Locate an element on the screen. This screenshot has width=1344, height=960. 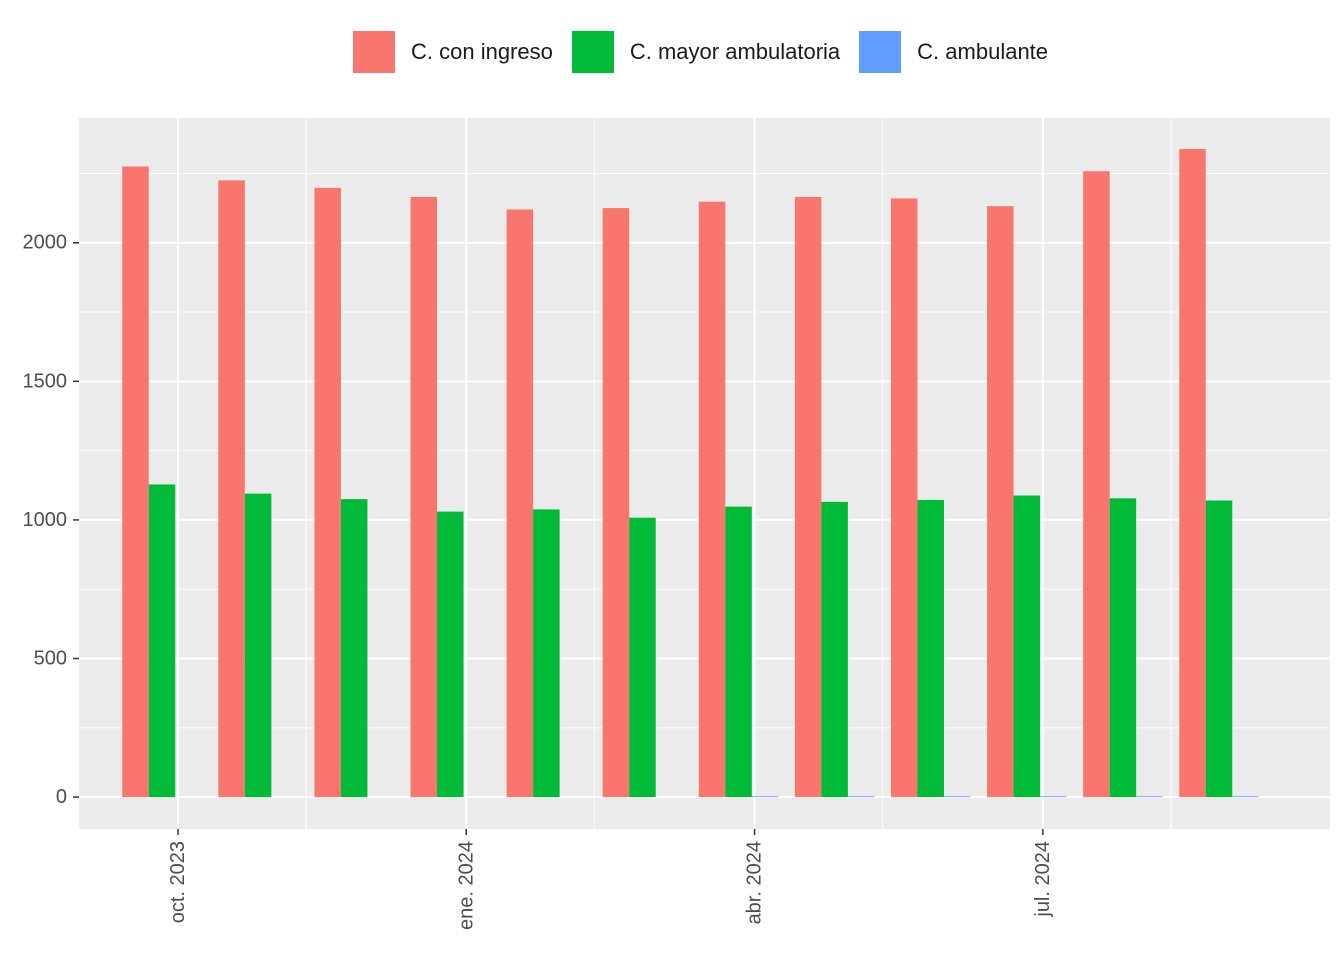
y-tick-label: 1500 is located at coordinates (45, 381).